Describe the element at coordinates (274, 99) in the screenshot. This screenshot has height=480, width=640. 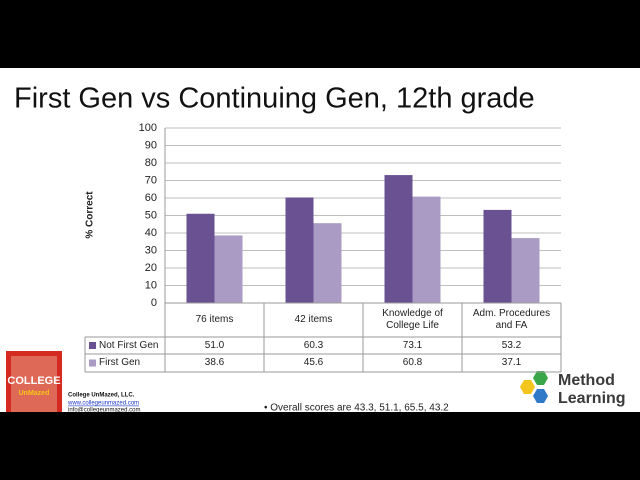
I see `slide-title: First Gen vs Continuing Gen, 12th grade` at that location.